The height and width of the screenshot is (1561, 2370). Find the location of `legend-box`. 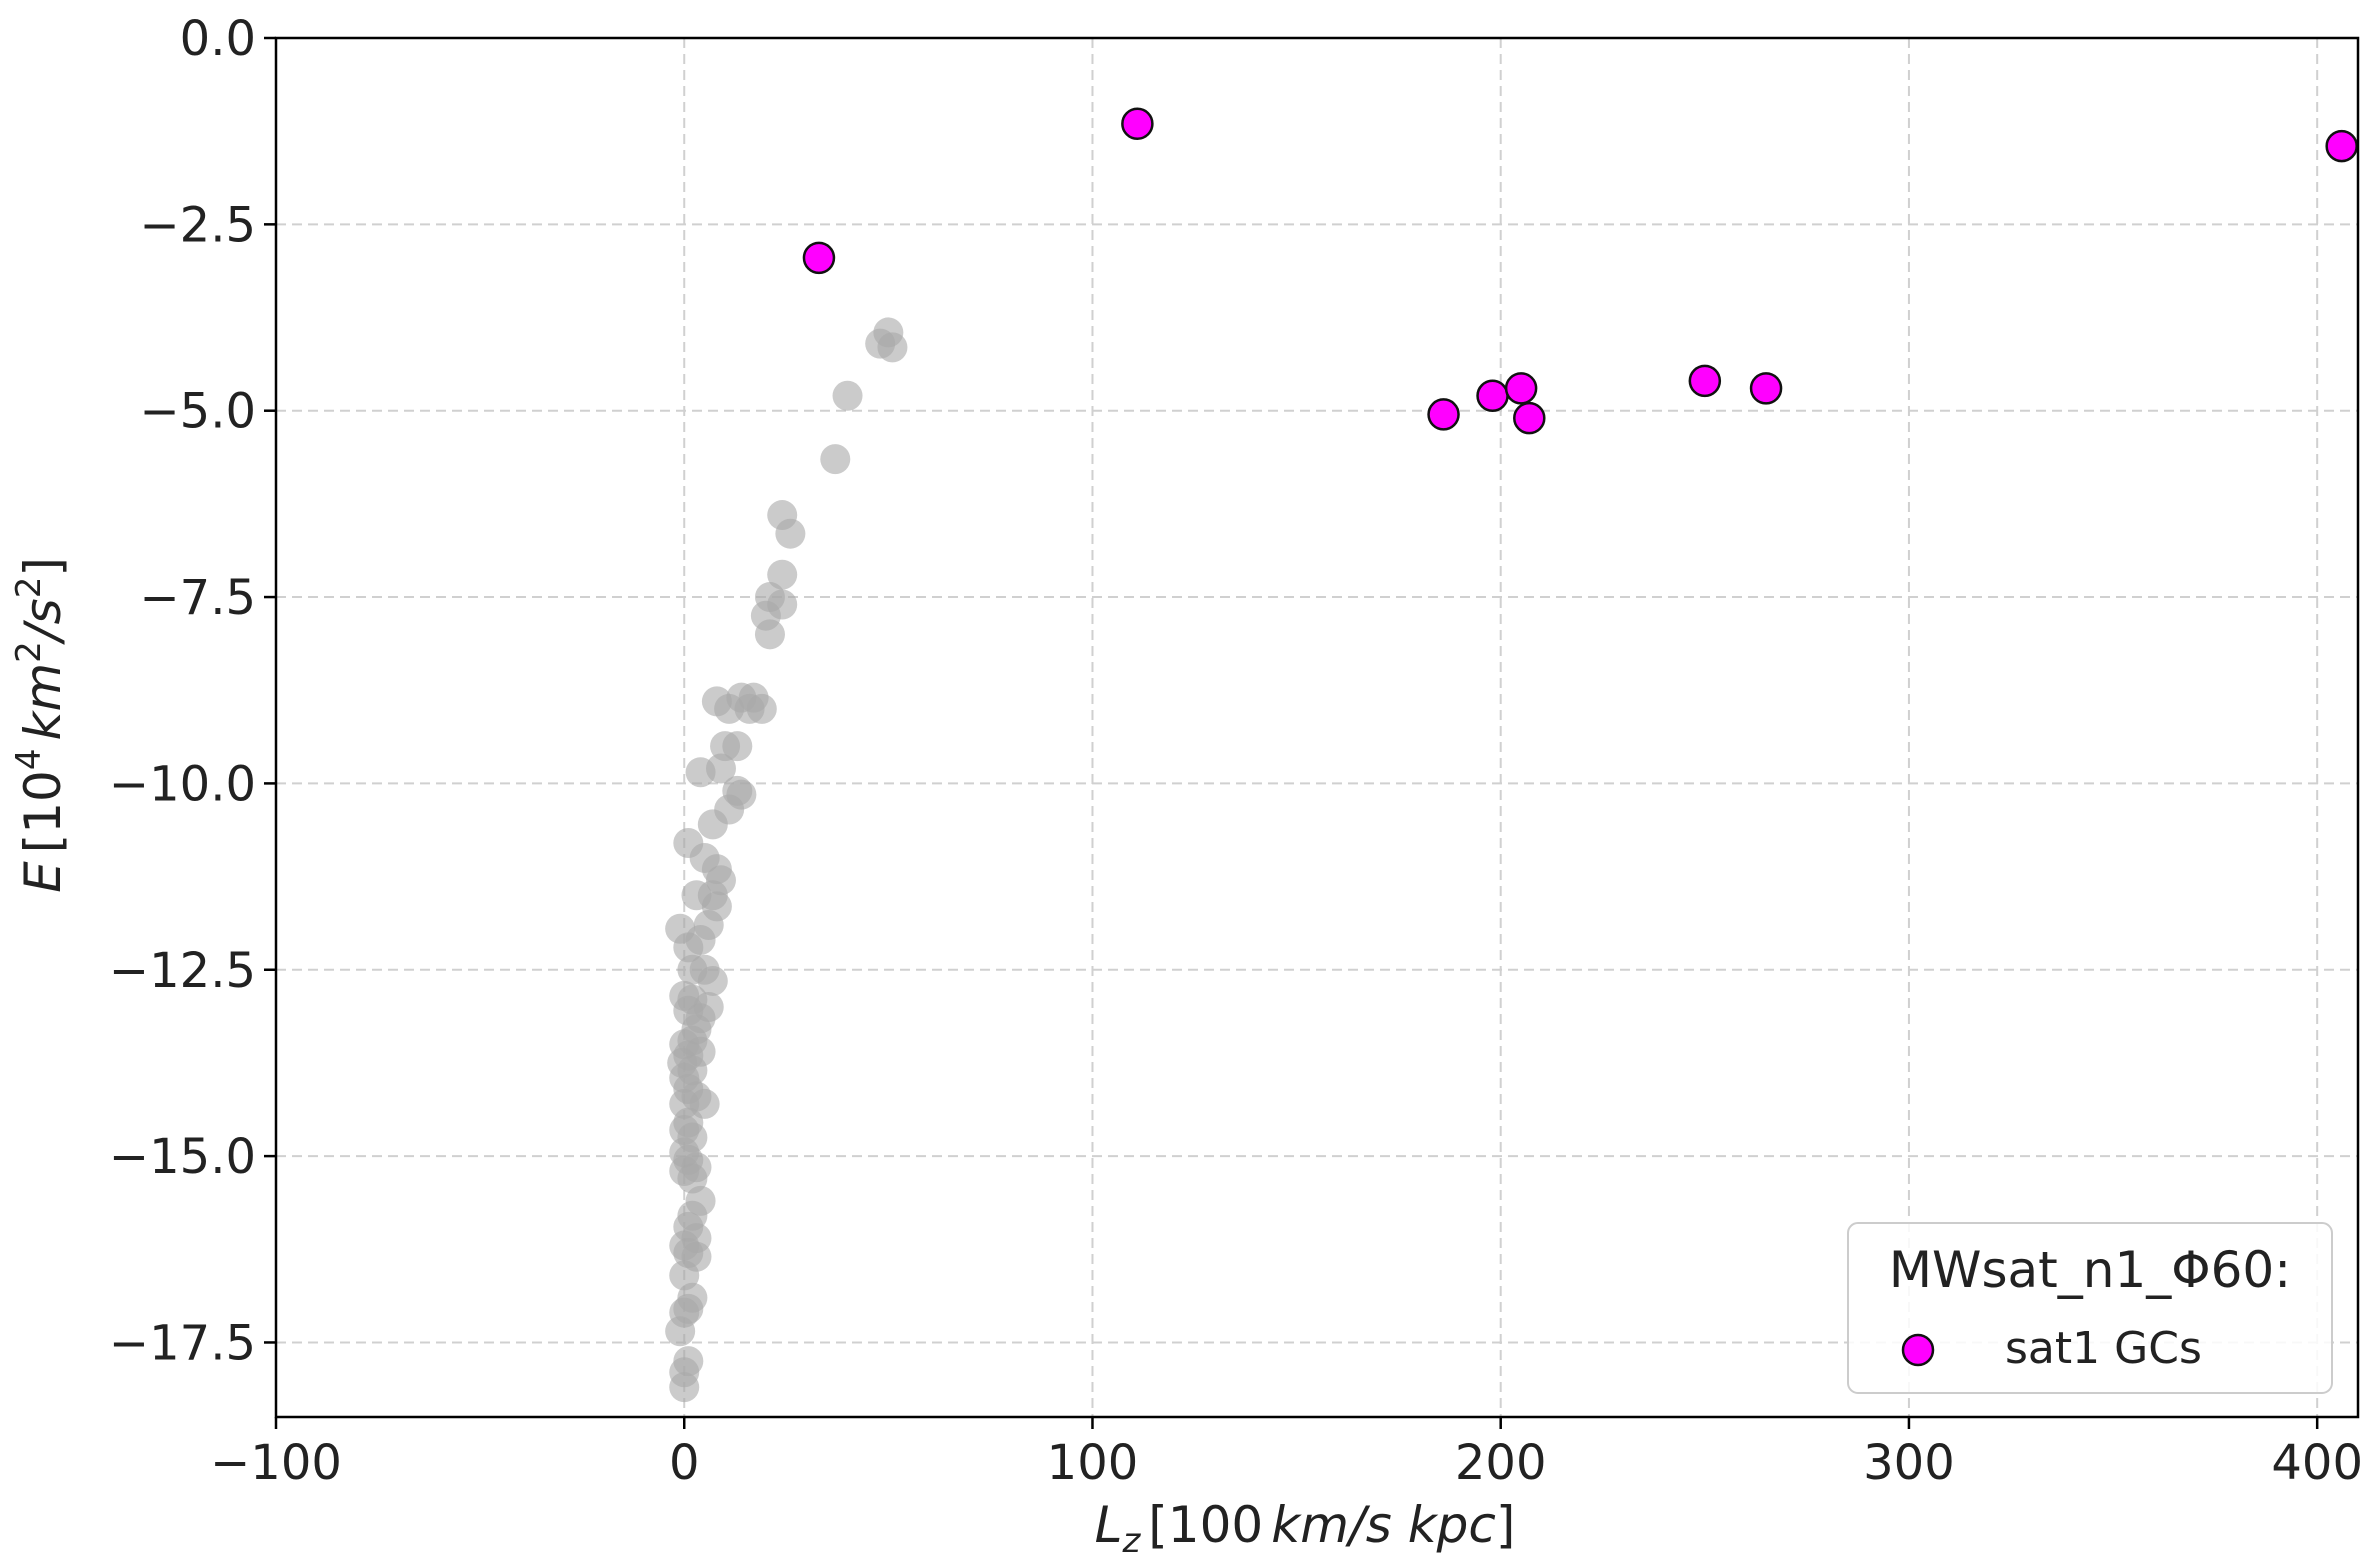

legend-box is located at coordinates (2090, 1308).